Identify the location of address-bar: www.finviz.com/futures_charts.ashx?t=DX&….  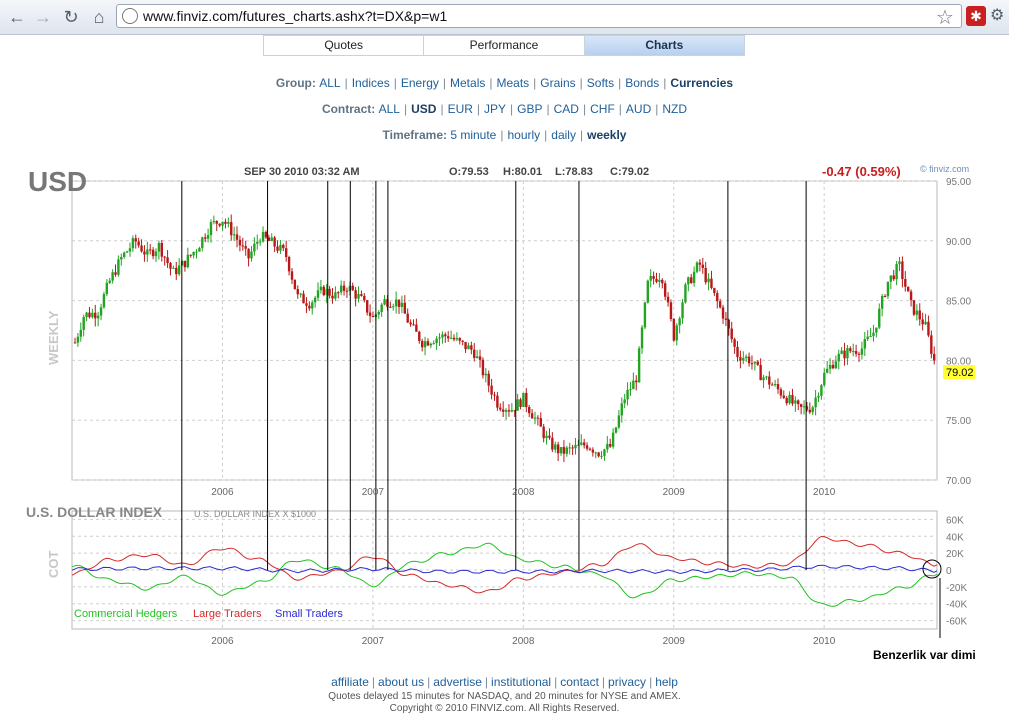
(539, 16).